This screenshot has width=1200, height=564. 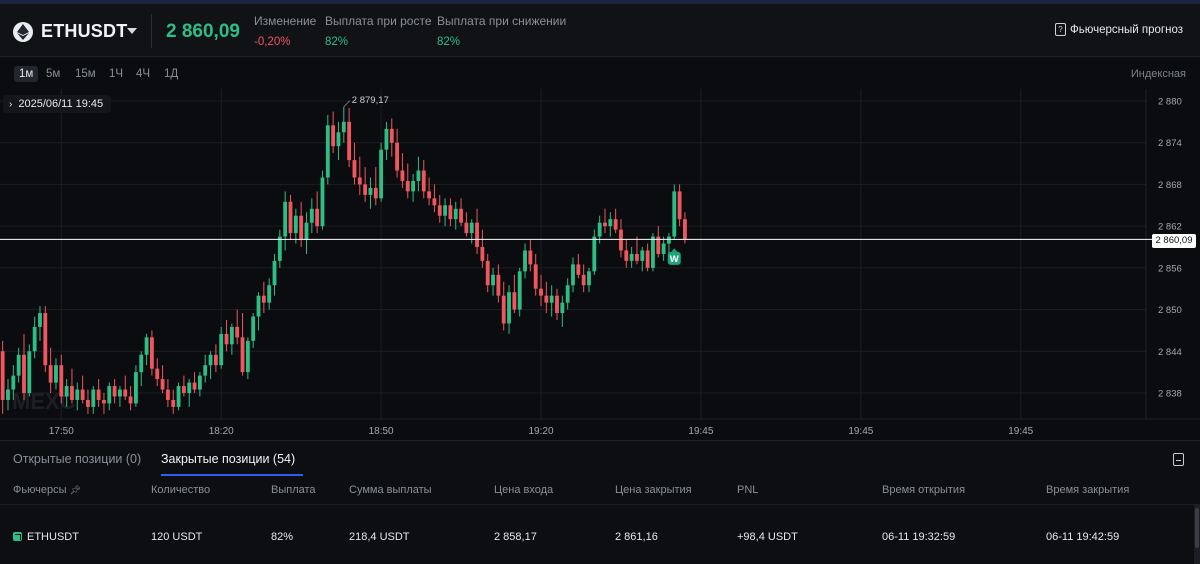 I want to click on change-stat: Изменение -0,20%, so click(x=285, y=31).